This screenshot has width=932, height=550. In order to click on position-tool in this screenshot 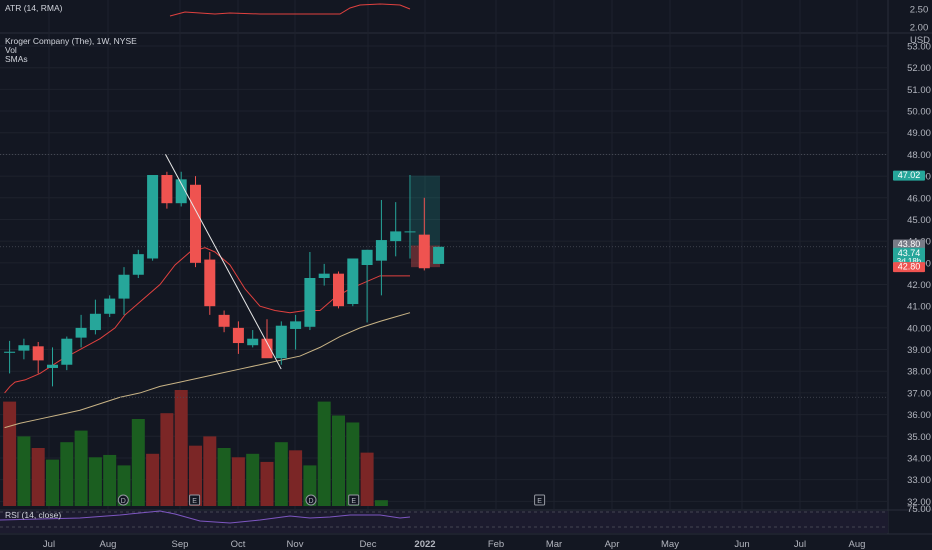, I will do `click(425, 221)`.